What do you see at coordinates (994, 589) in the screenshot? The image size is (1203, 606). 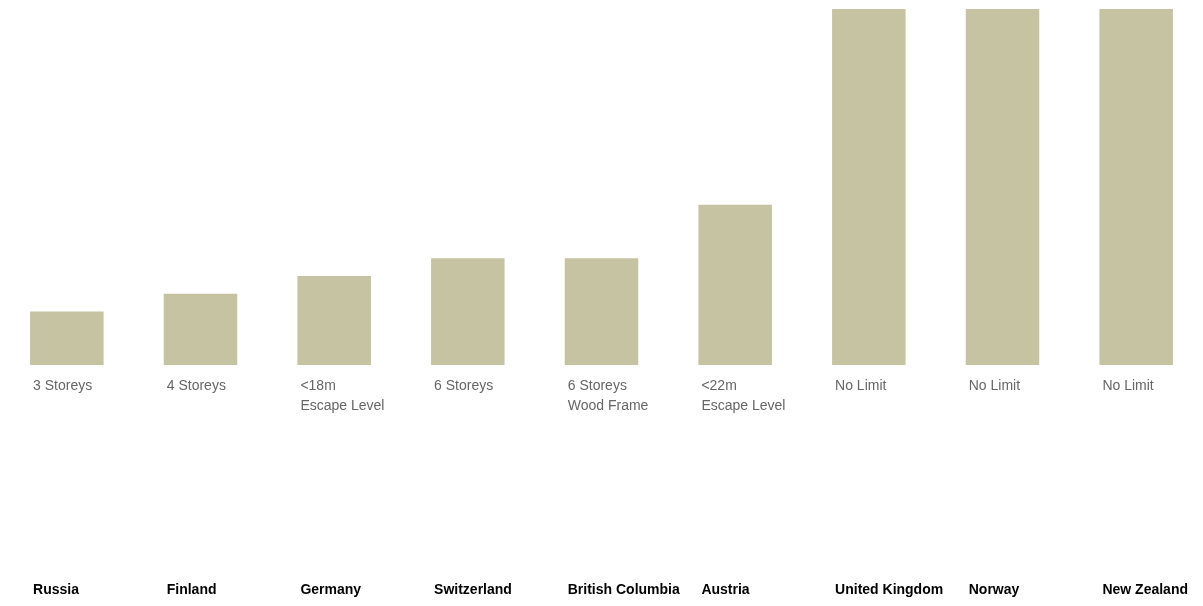 I see `x-tick-label: Norway` at bounding box center [994, 589].